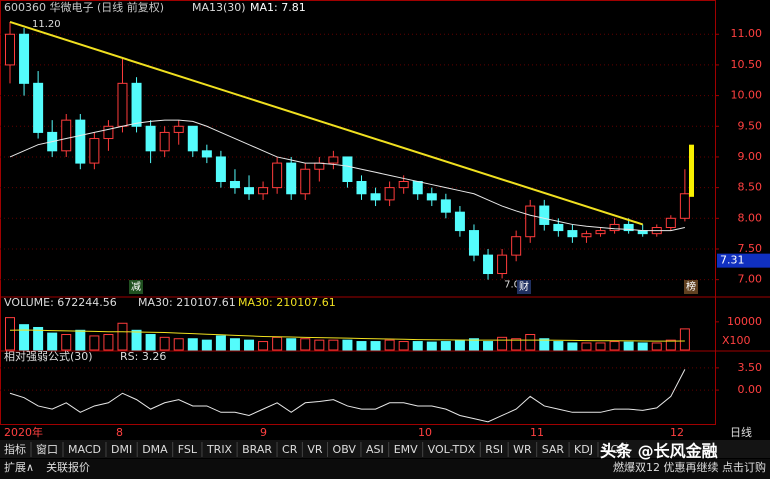  I want to click on date-label: 12, so click(677, 432).